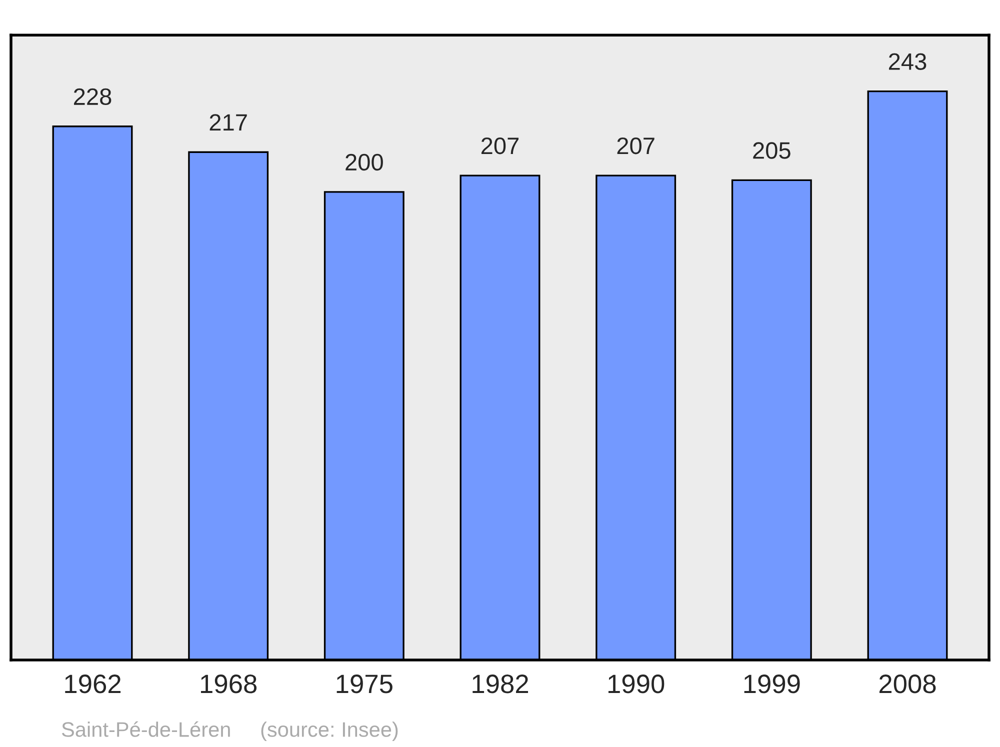  Describe the element at coordinates (146, 729) in the screenshot. I see `text: Saint-Pé-de-Léren` at that location.